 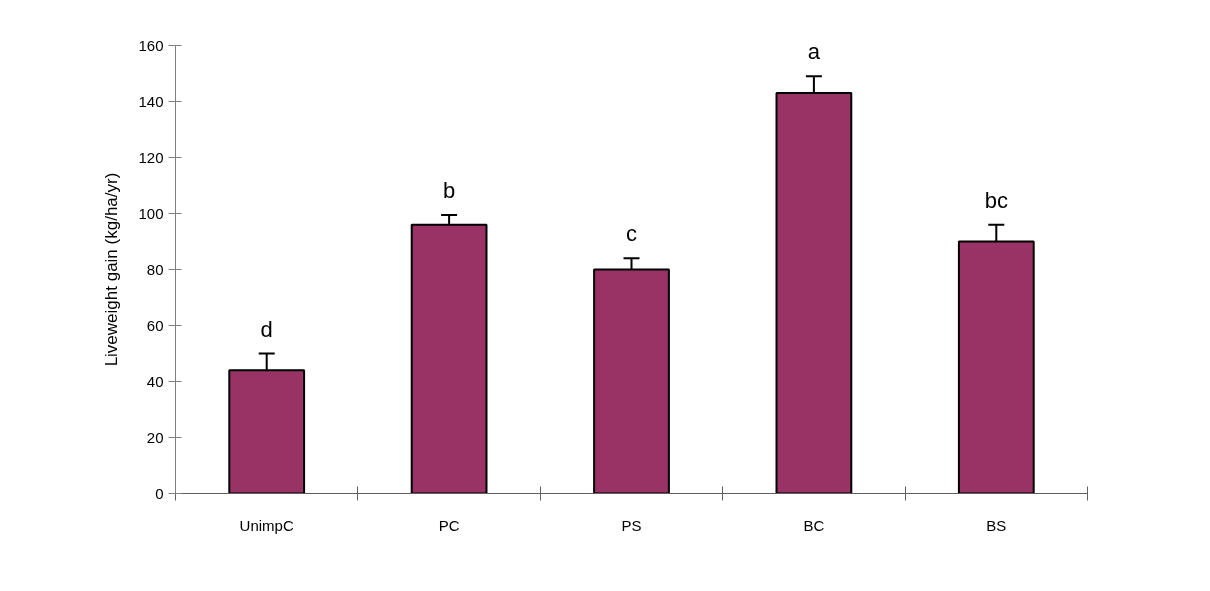 What do you see at coordinates (814, 525) in the screenshot?
I see `x-tick-label: BC` at bounding box center [814, 525].